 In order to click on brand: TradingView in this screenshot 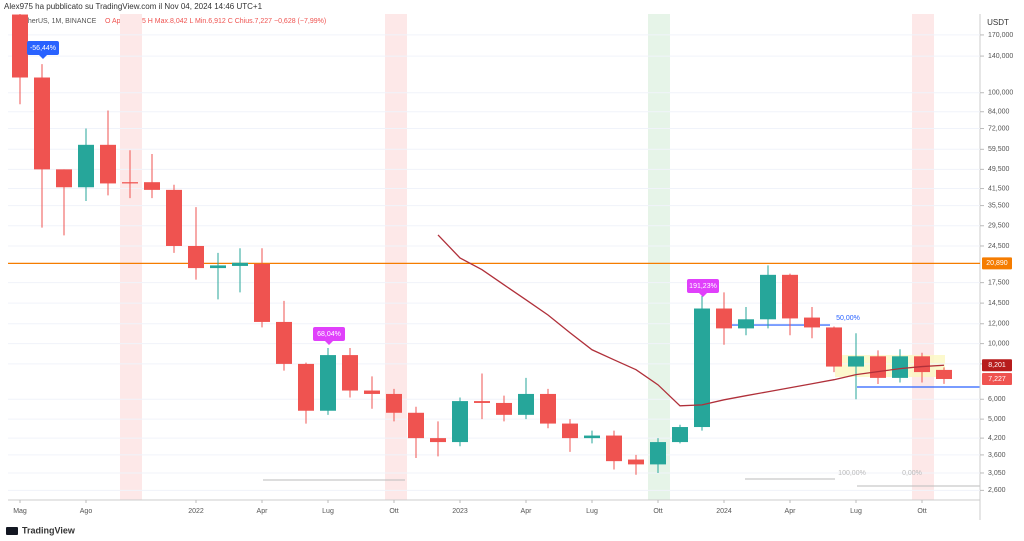, I will do `click(49, 530)`.